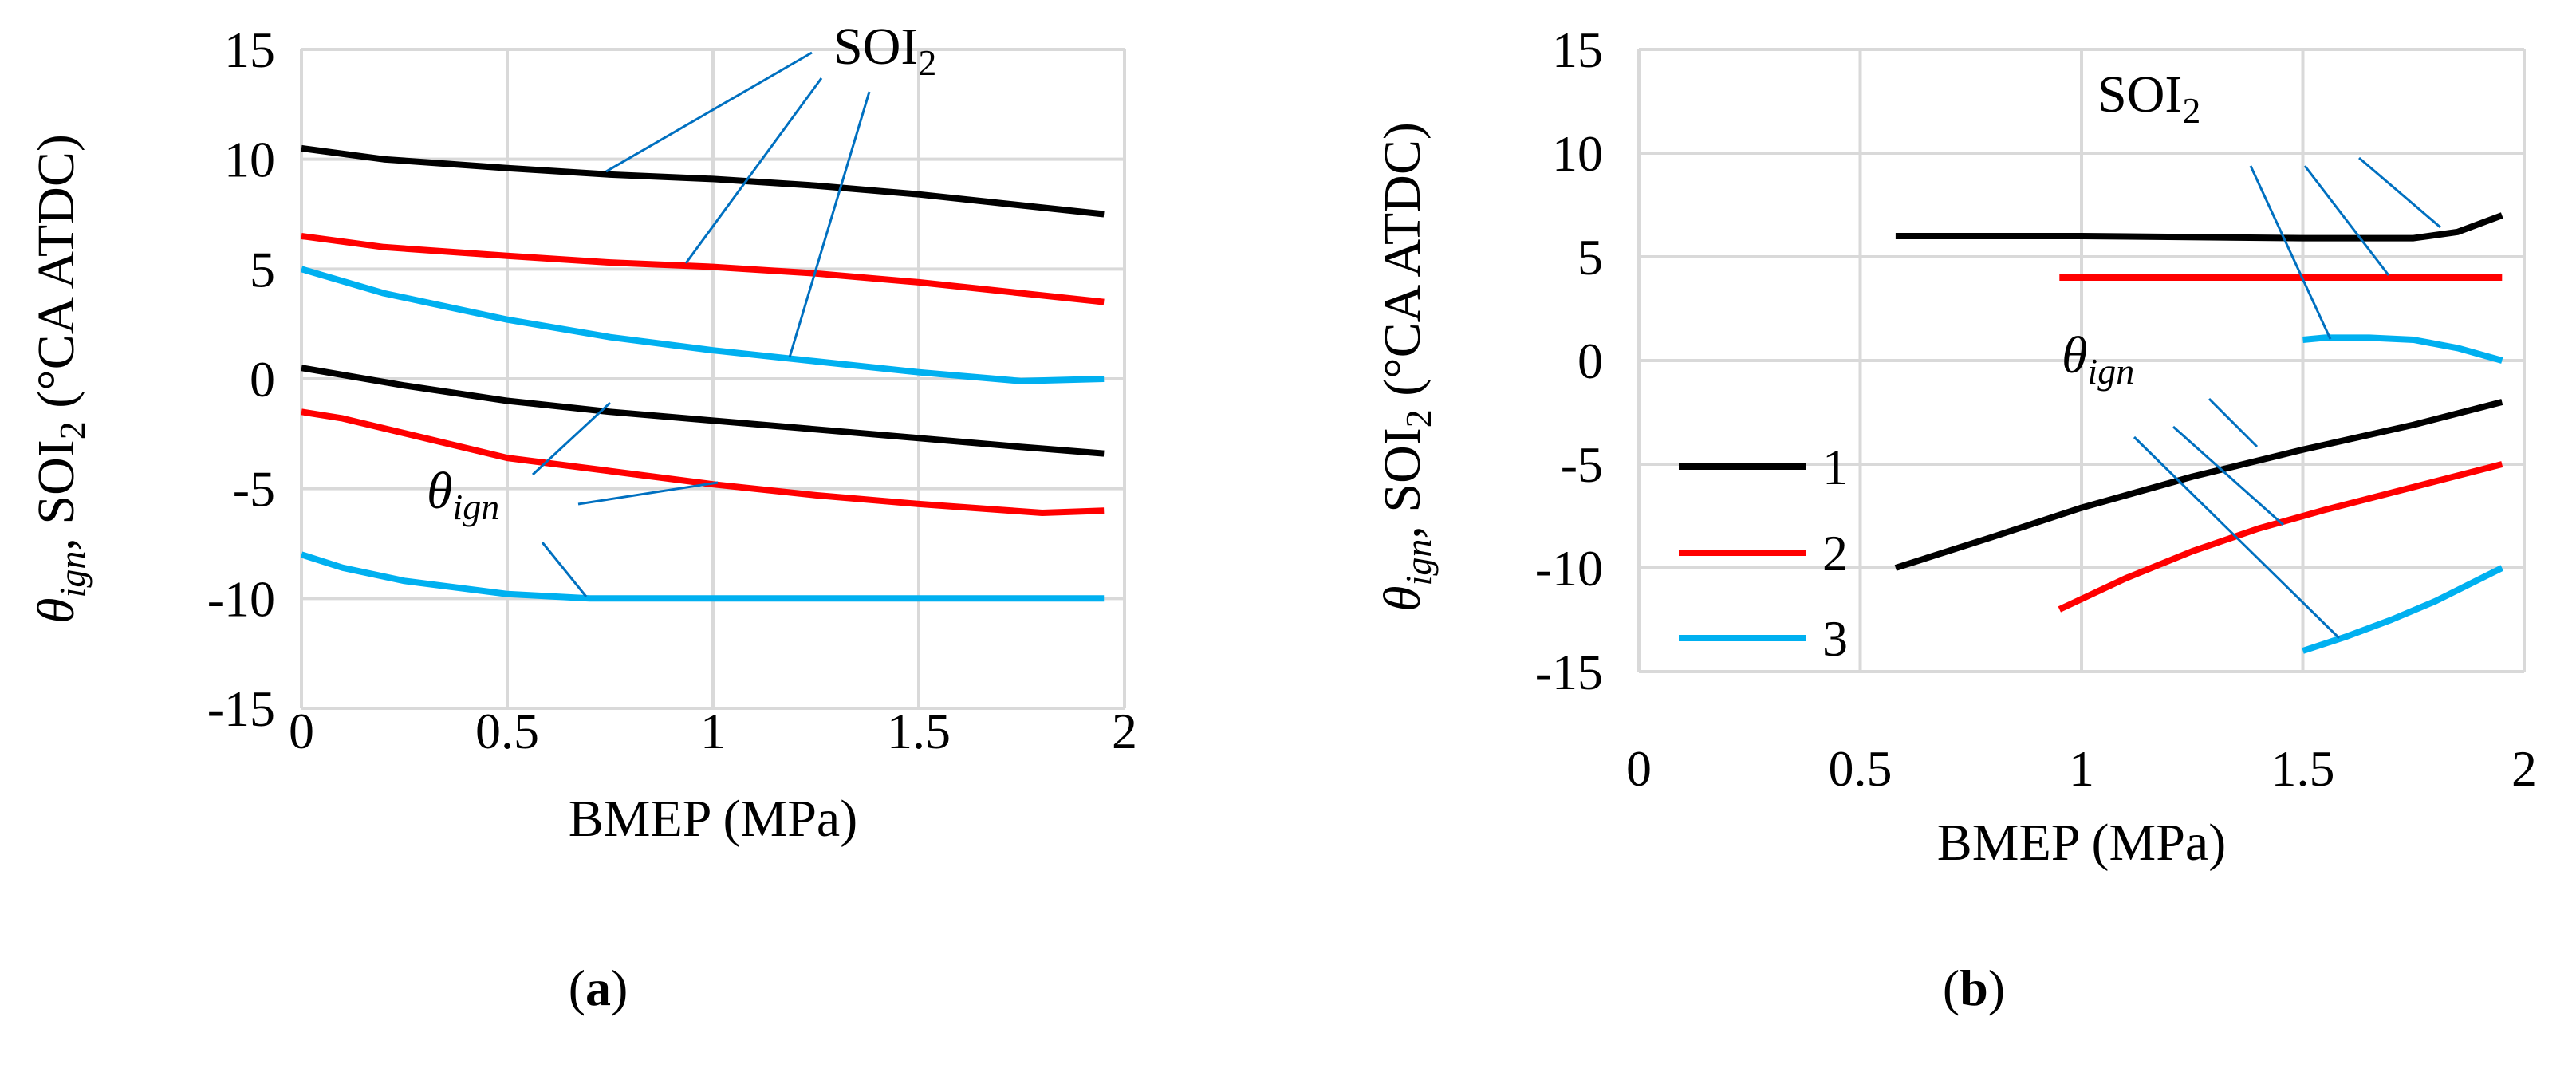 The image size is (2576, 1068). What do you see at coordinates (1835, 467) in the screenshot?
I see `legend-label-1: 1` at bounding box center [1835, 467].